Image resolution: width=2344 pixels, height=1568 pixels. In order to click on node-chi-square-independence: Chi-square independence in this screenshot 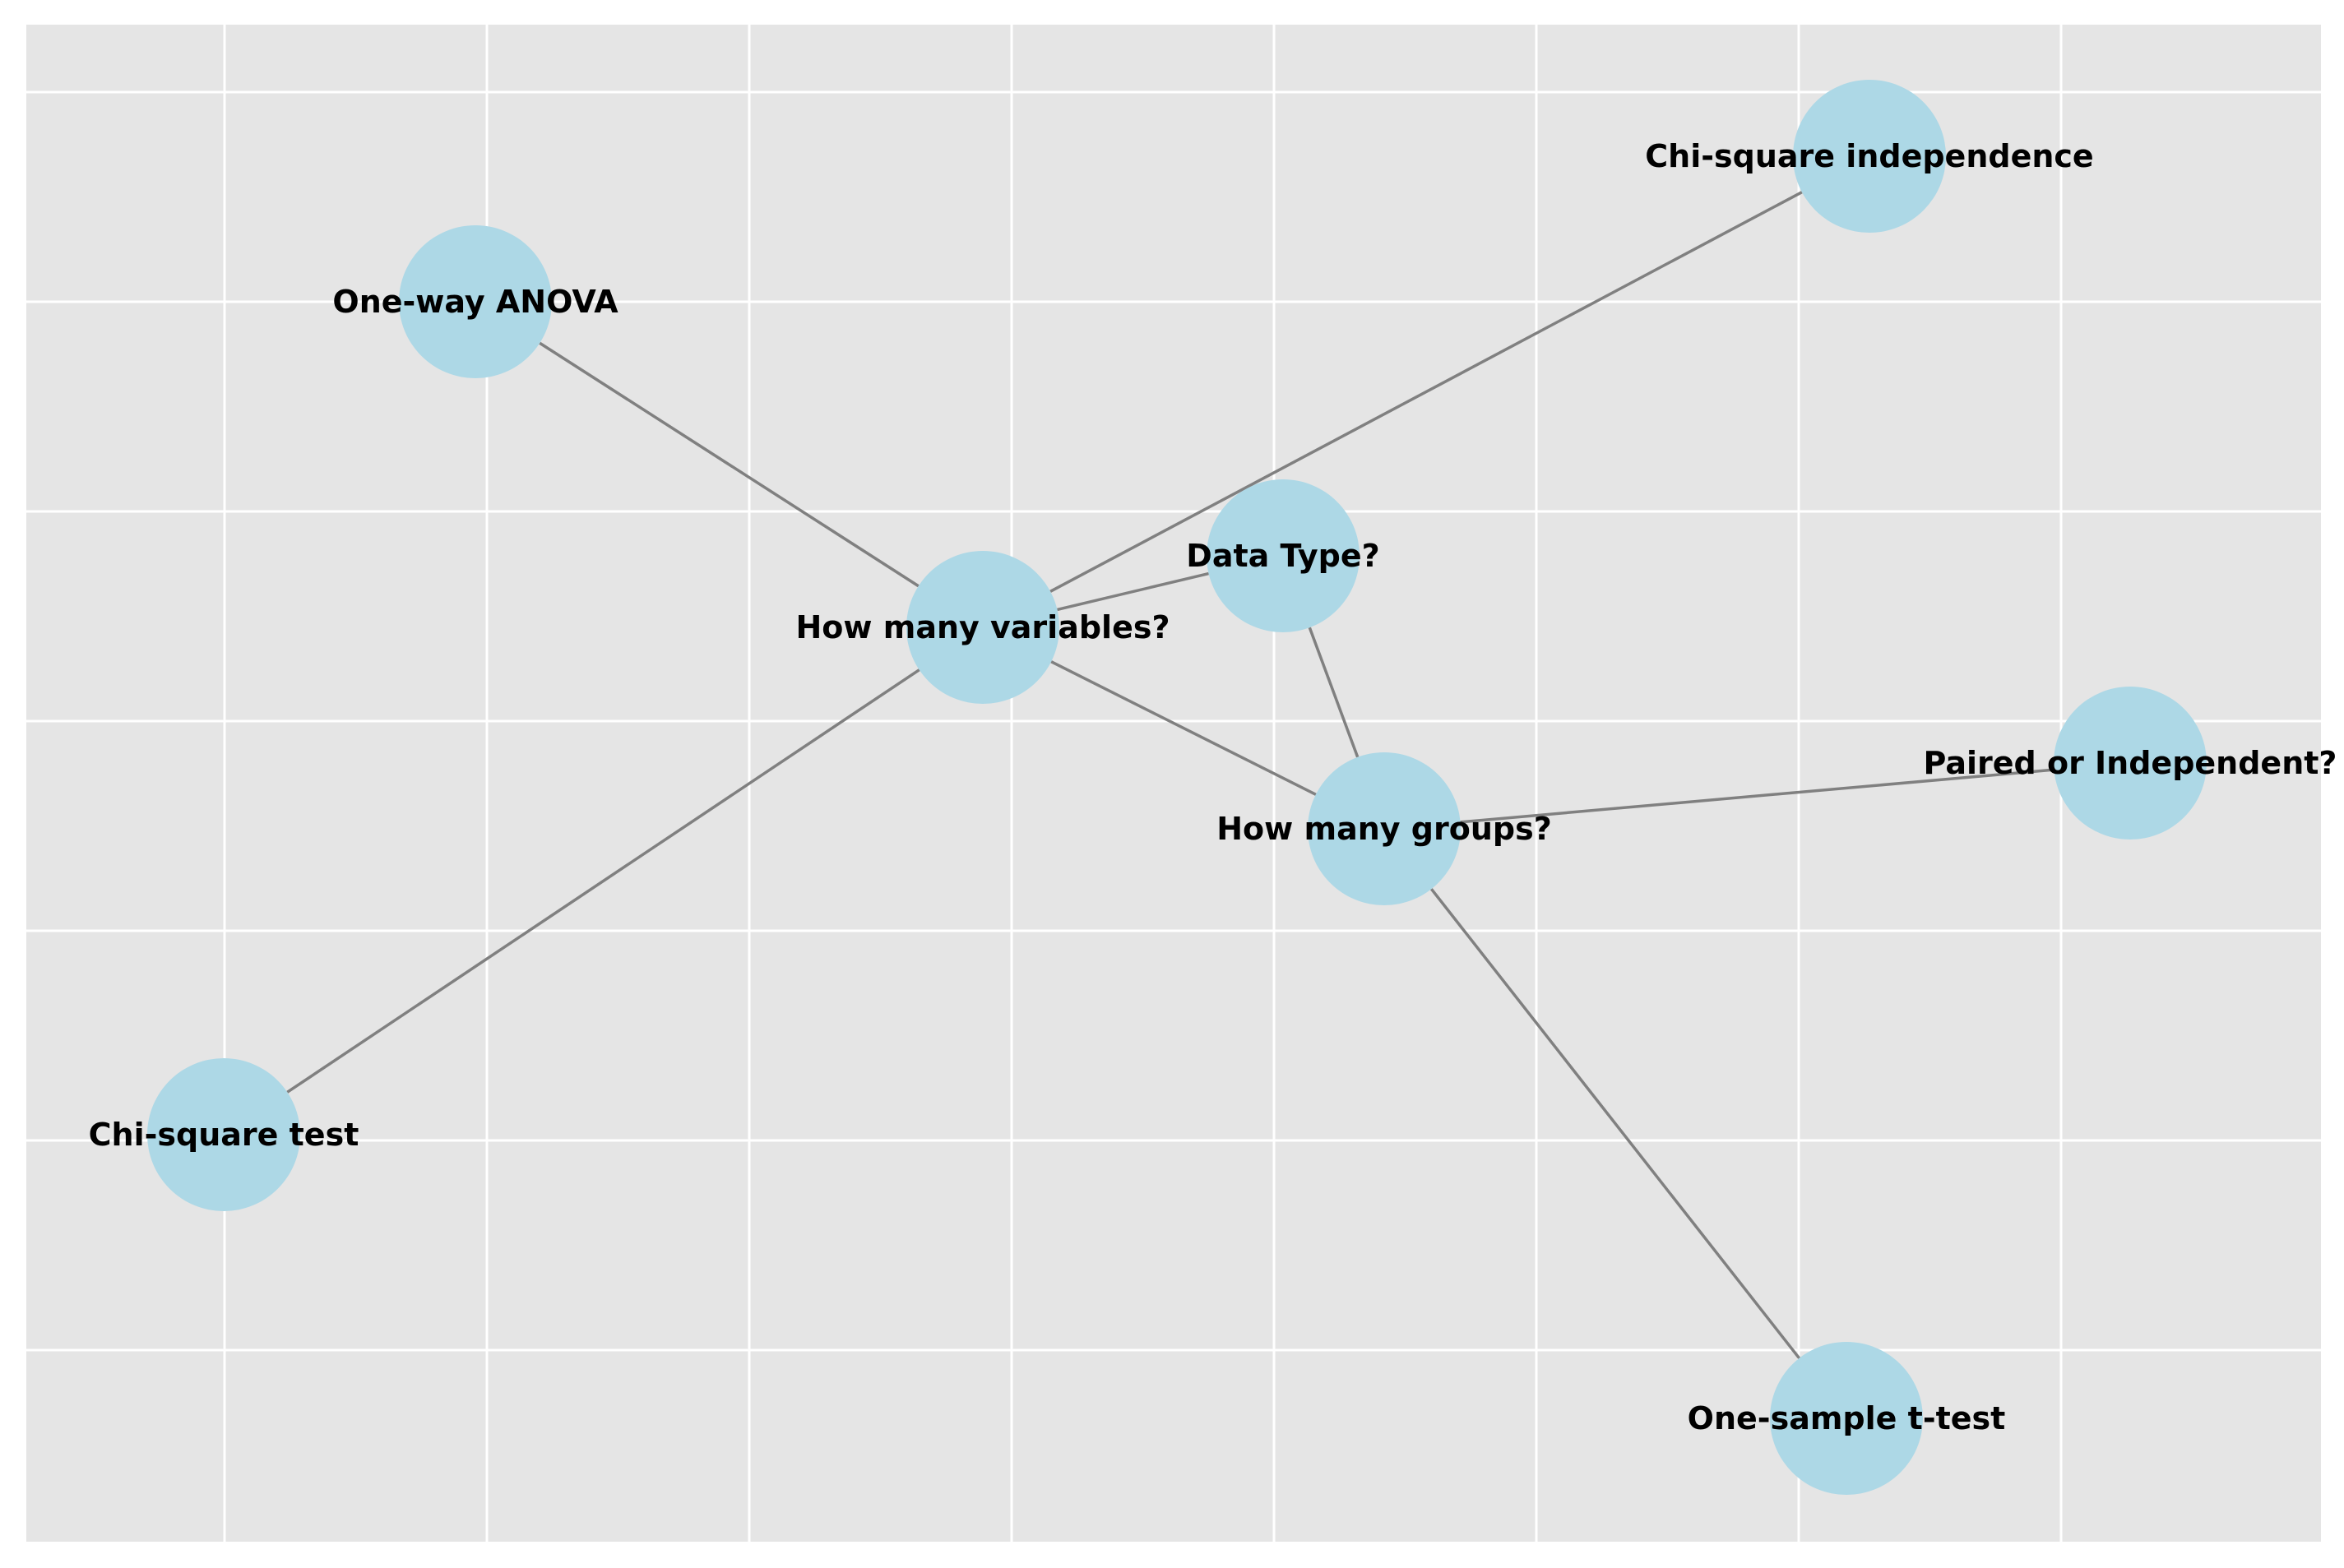, I will do `click(1869, 156)`.